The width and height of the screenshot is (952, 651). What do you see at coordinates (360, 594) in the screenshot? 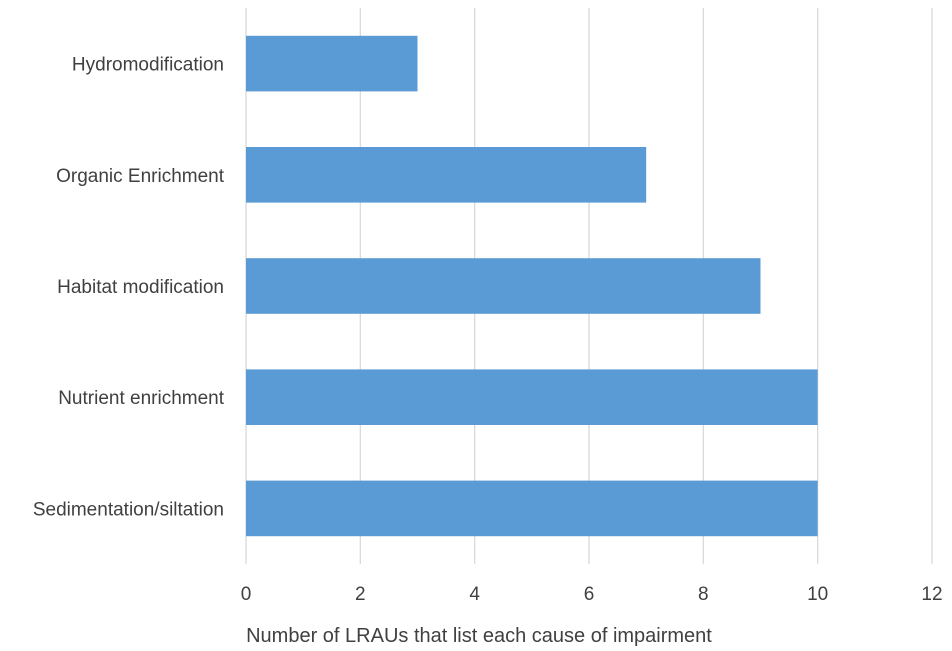
I see `x-tick-label: 2` at bounding box center [360, 594].